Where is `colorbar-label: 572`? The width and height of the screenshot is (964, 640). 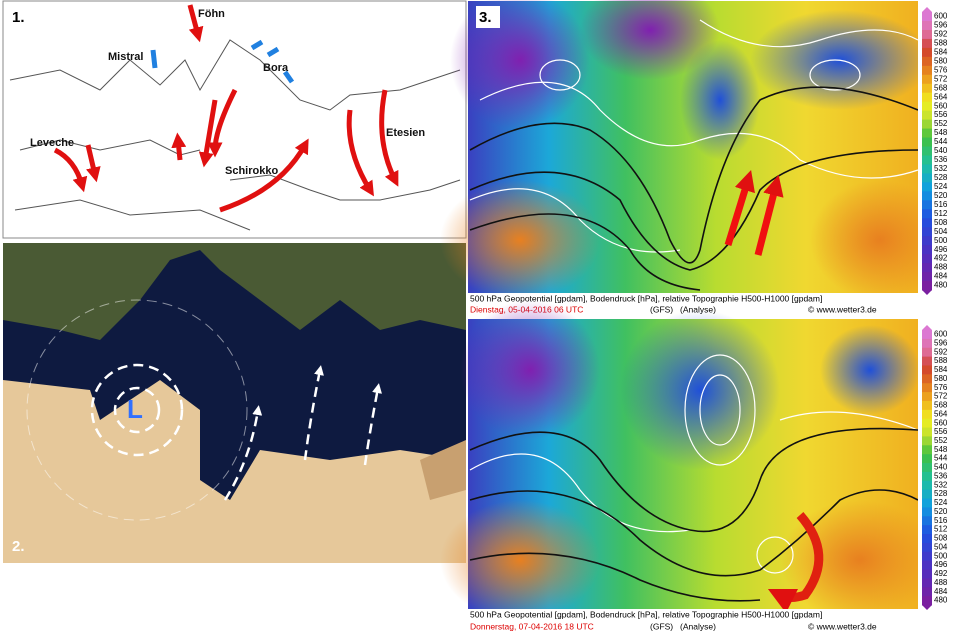 colorbar-label: 572 is located at coordinates (941, 396).